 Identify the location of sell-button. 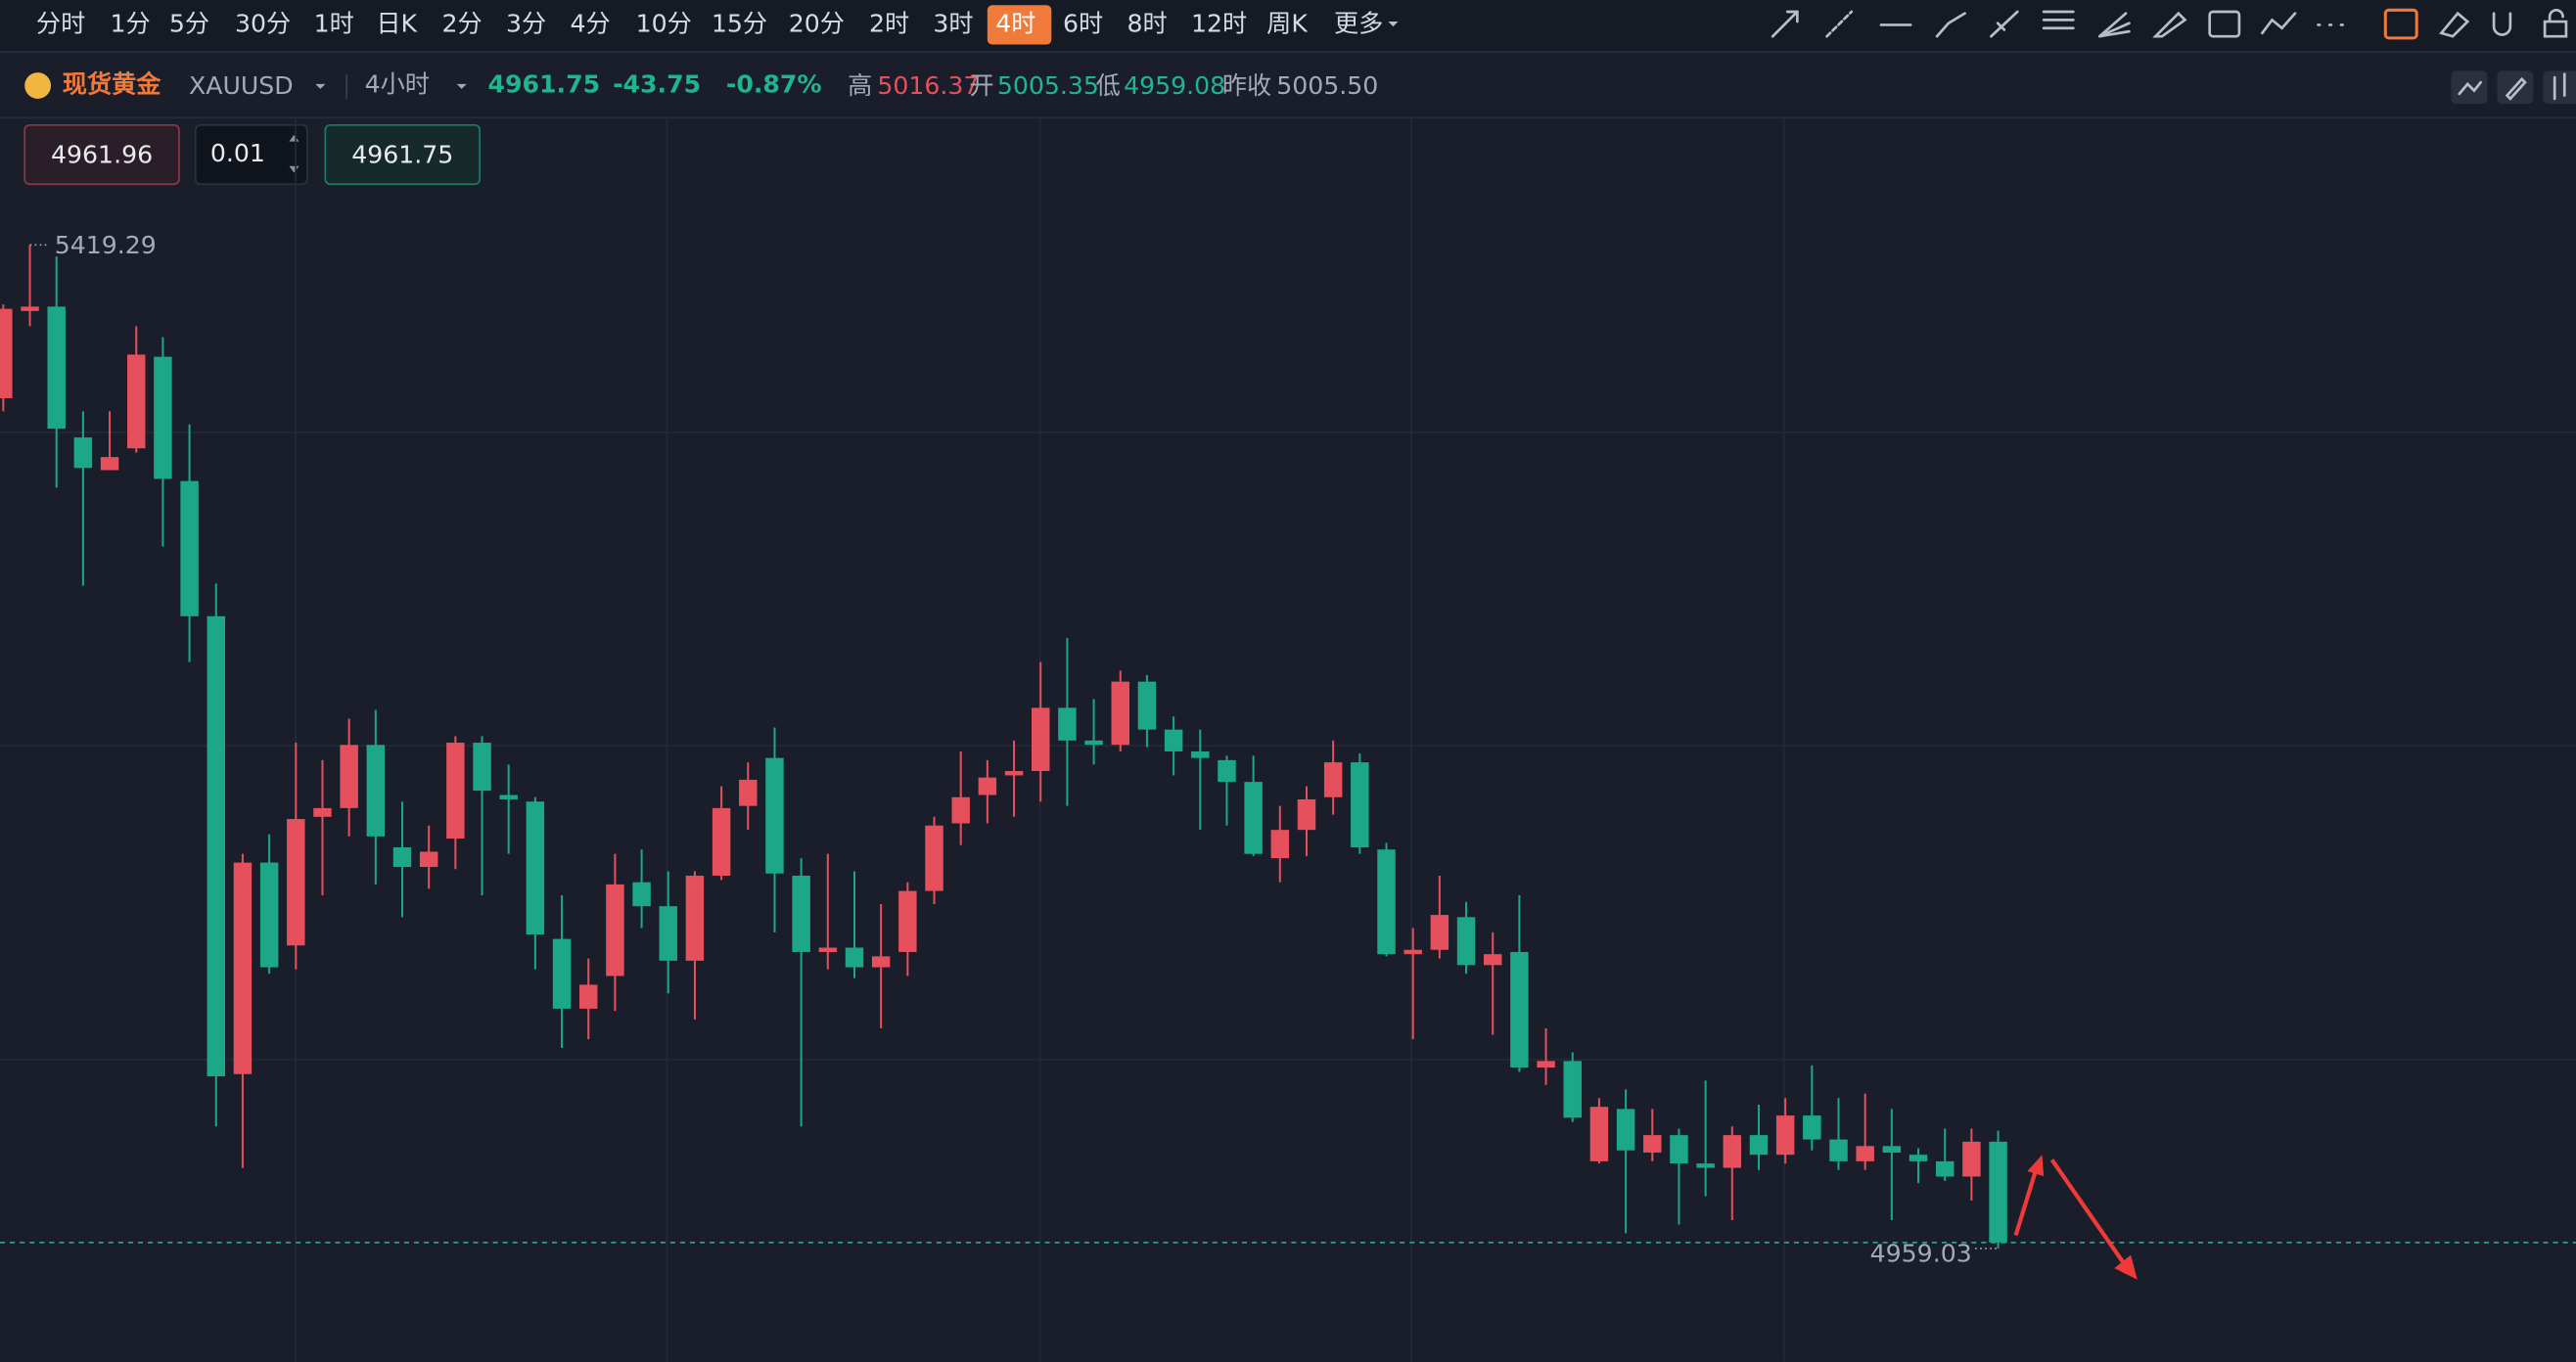
(102, 154).